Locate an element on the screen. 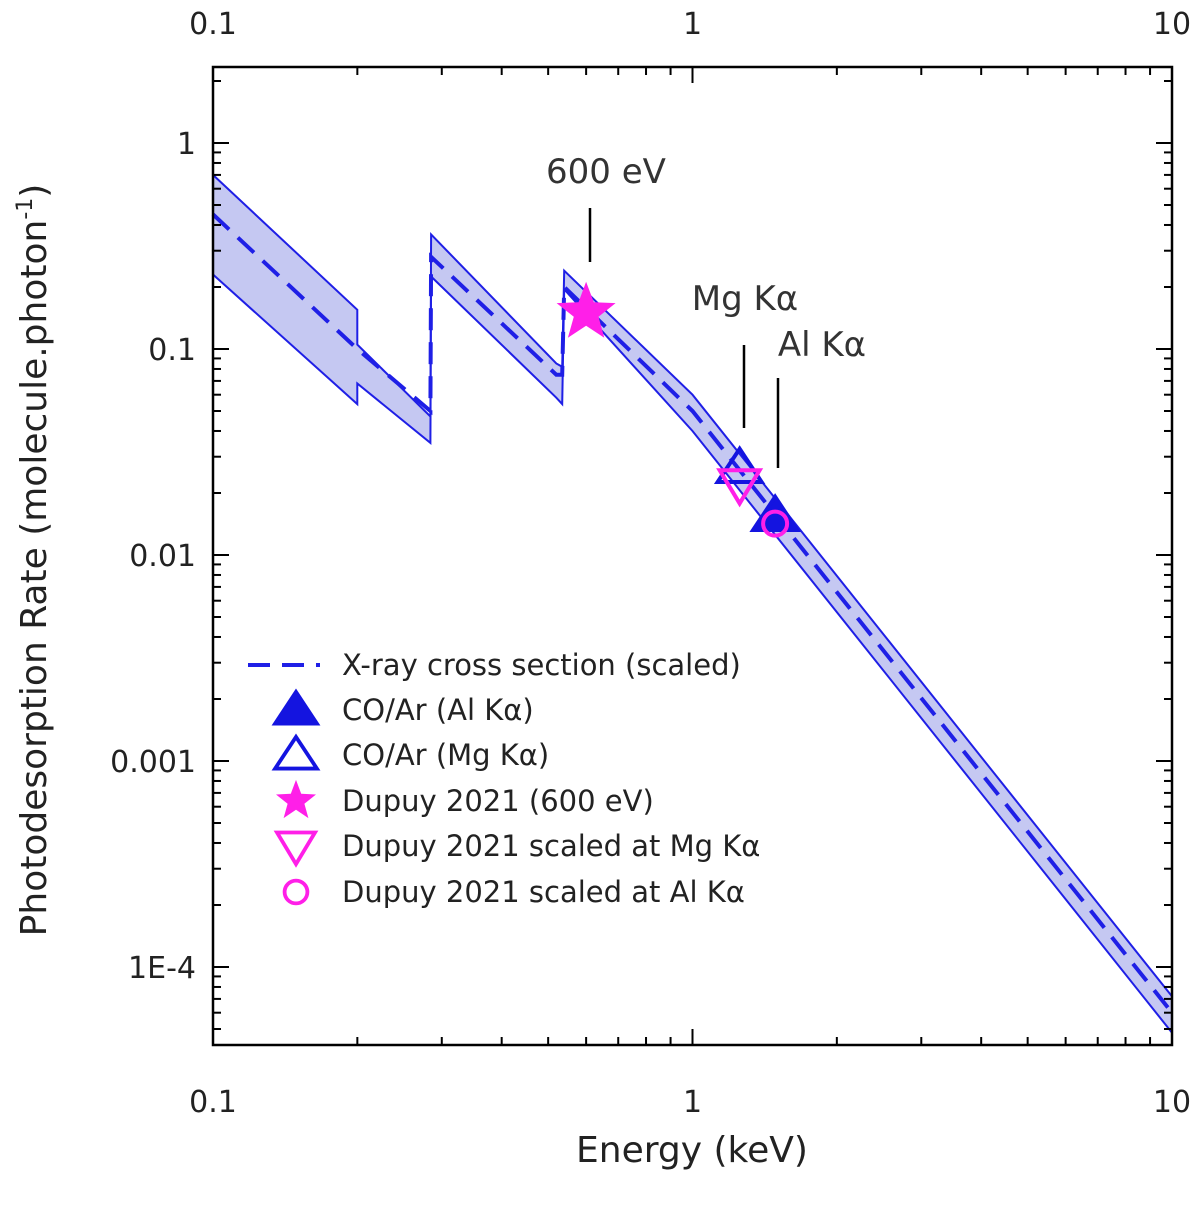 The width and height of the screenshot is (1200, 1205). y-axis-title-main: Photodesorption Rate (molecule.photon is located at coordinates (34, 578).